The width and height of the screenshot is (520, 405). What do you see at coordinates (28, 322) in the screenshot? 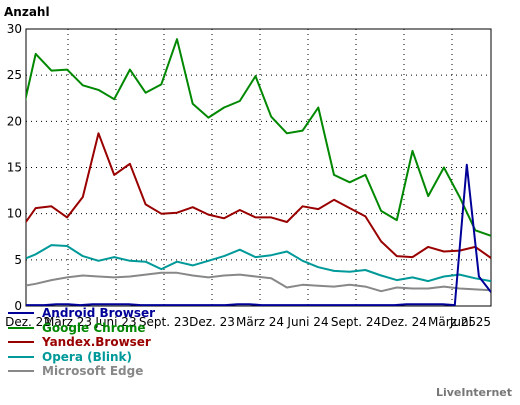
I see `x-tick-label: Dez. 22` at bounding box center [28, 322].